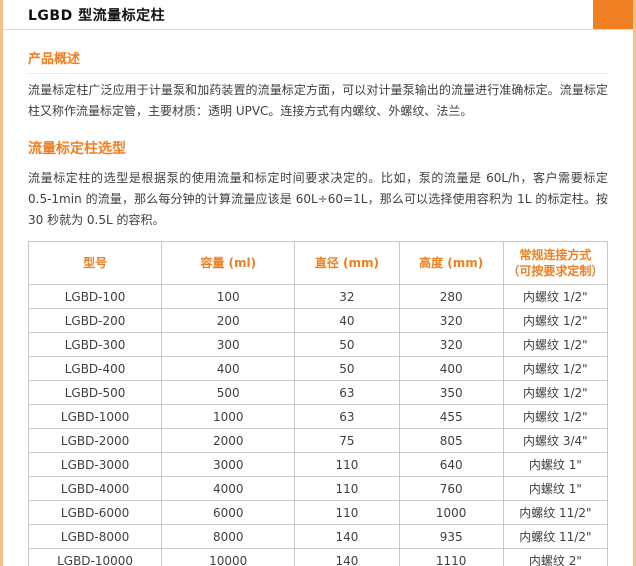 The width and height of the screenshot is (636, 566). Describe the element at coordinates (451, 297) in the screenshot. I see `table-cell: 280` at that location.